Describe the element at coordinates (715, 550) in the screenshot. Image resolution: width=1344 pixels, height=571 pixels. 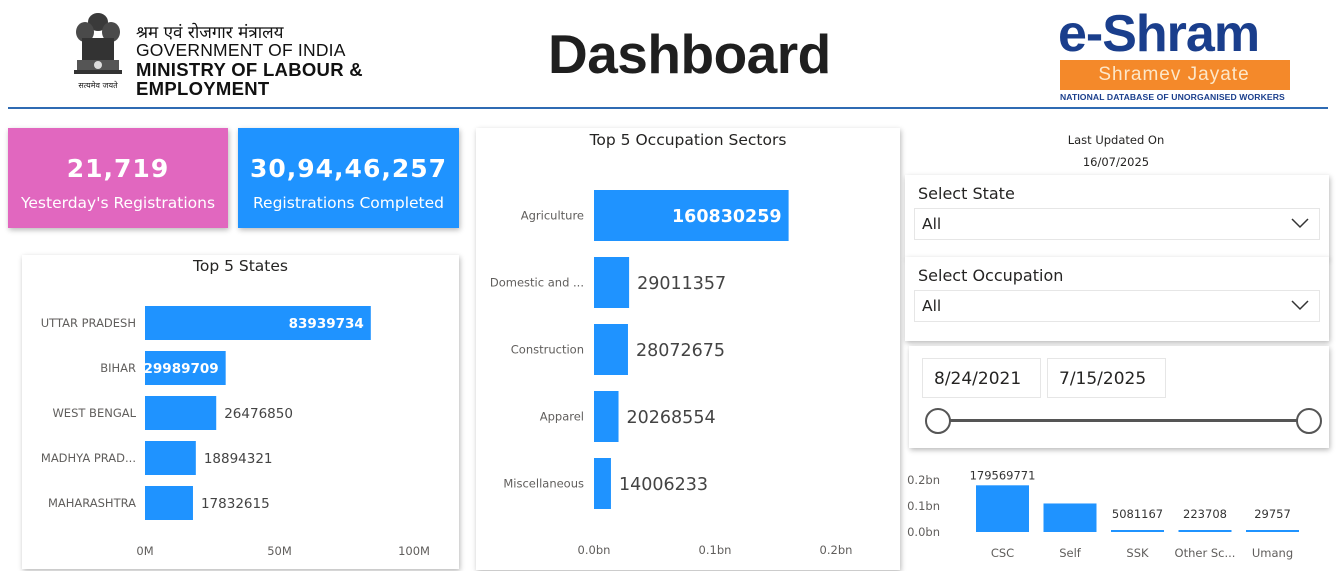
I see `x-tick-label: 0.1bn` at that location.